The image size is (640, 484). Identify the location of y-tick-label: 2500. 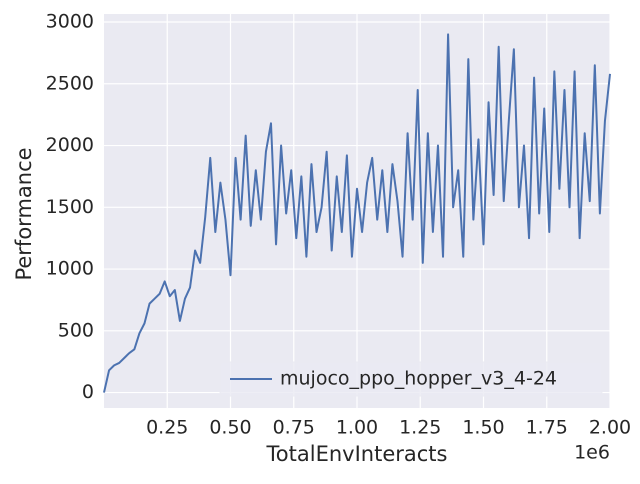
(70, 83).